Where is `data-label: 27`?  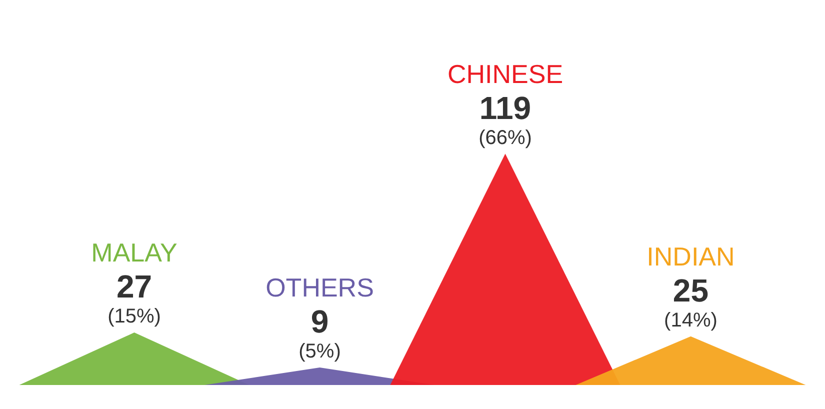 data-label: 27 is located at coordinates (134, 286).